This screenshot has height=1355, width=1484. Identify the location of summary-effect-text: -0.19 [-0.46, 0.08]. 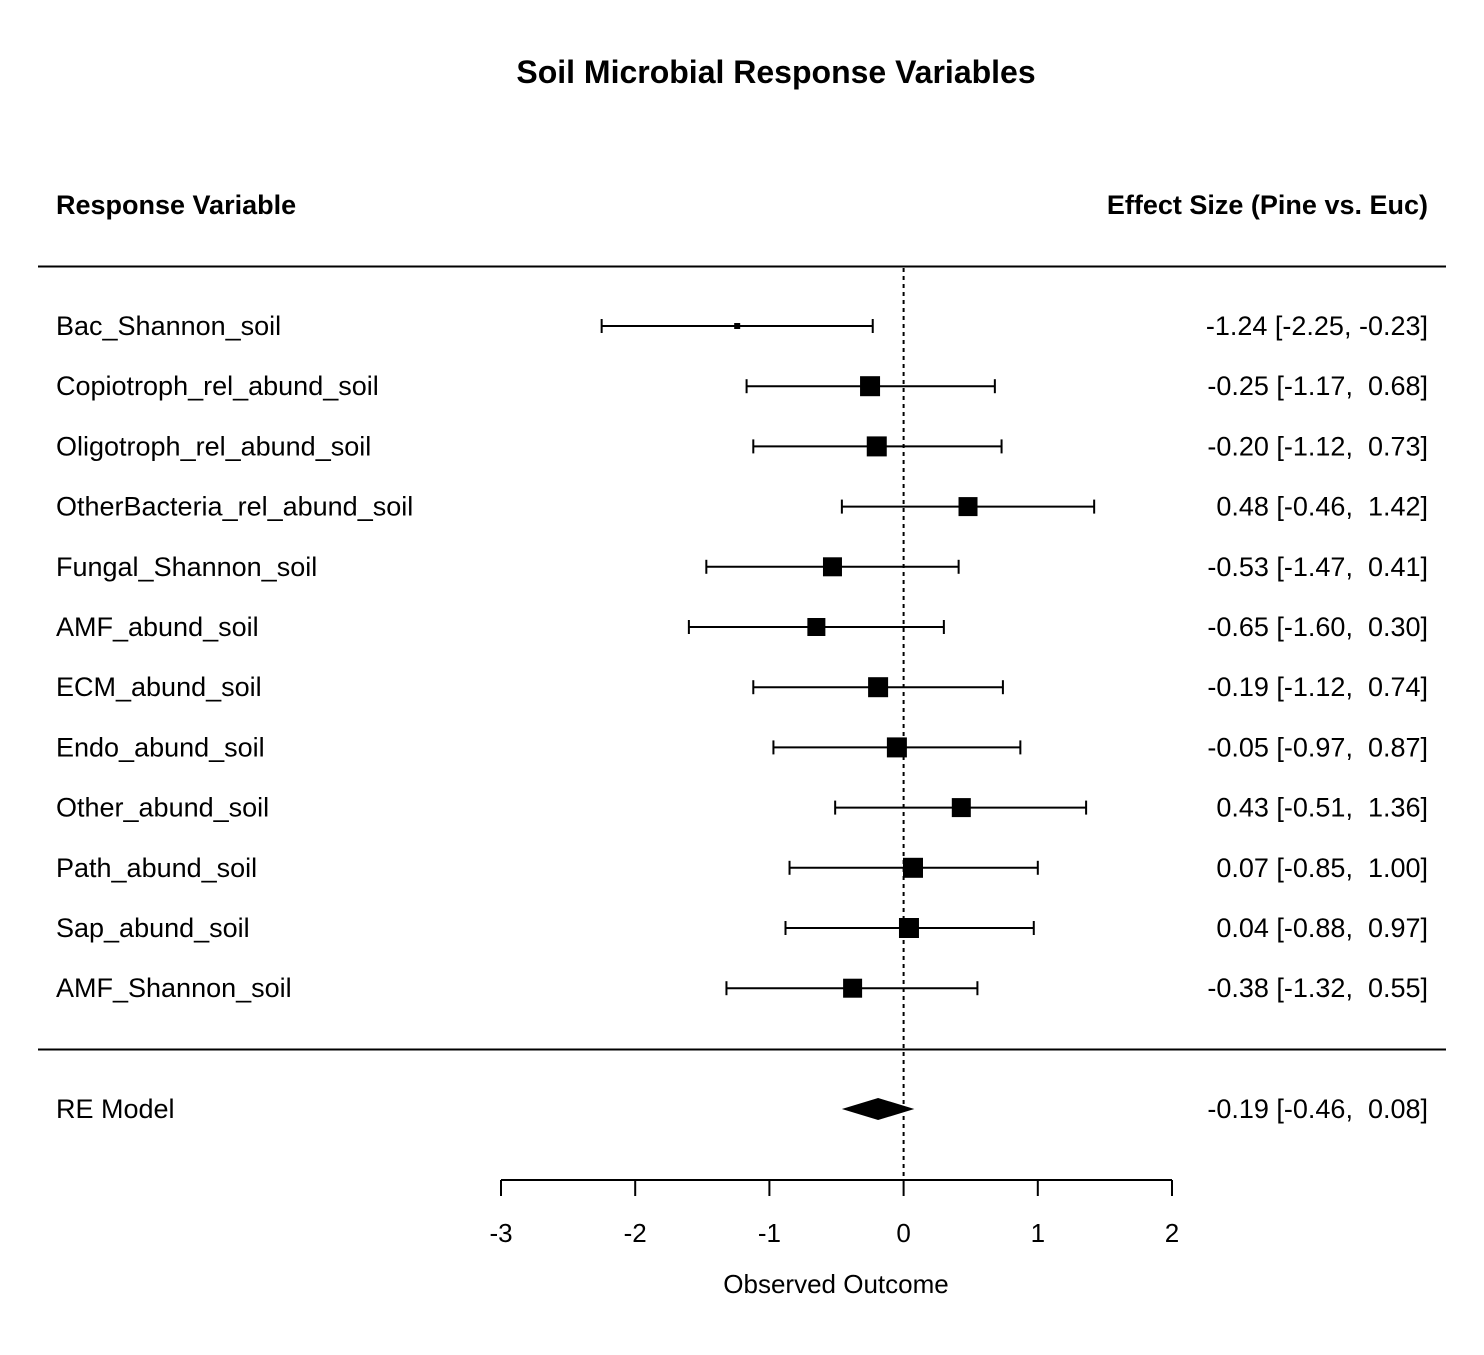
(1317, 1109).